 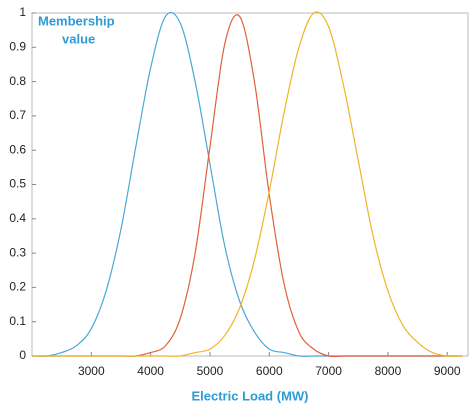 What do you see at coordinates (78, 38) in the screenshot?
I see `y-axis-label: value` at bounding box center [78, 38].